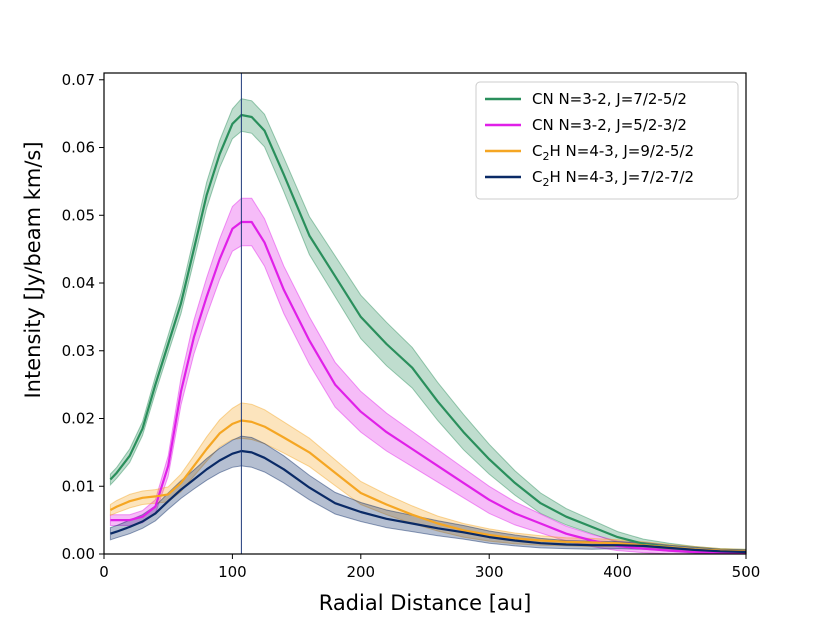 The width and height of the screenshot is (830, 623). I want to click on y-tick-label: 0.00, so click(78, 554).